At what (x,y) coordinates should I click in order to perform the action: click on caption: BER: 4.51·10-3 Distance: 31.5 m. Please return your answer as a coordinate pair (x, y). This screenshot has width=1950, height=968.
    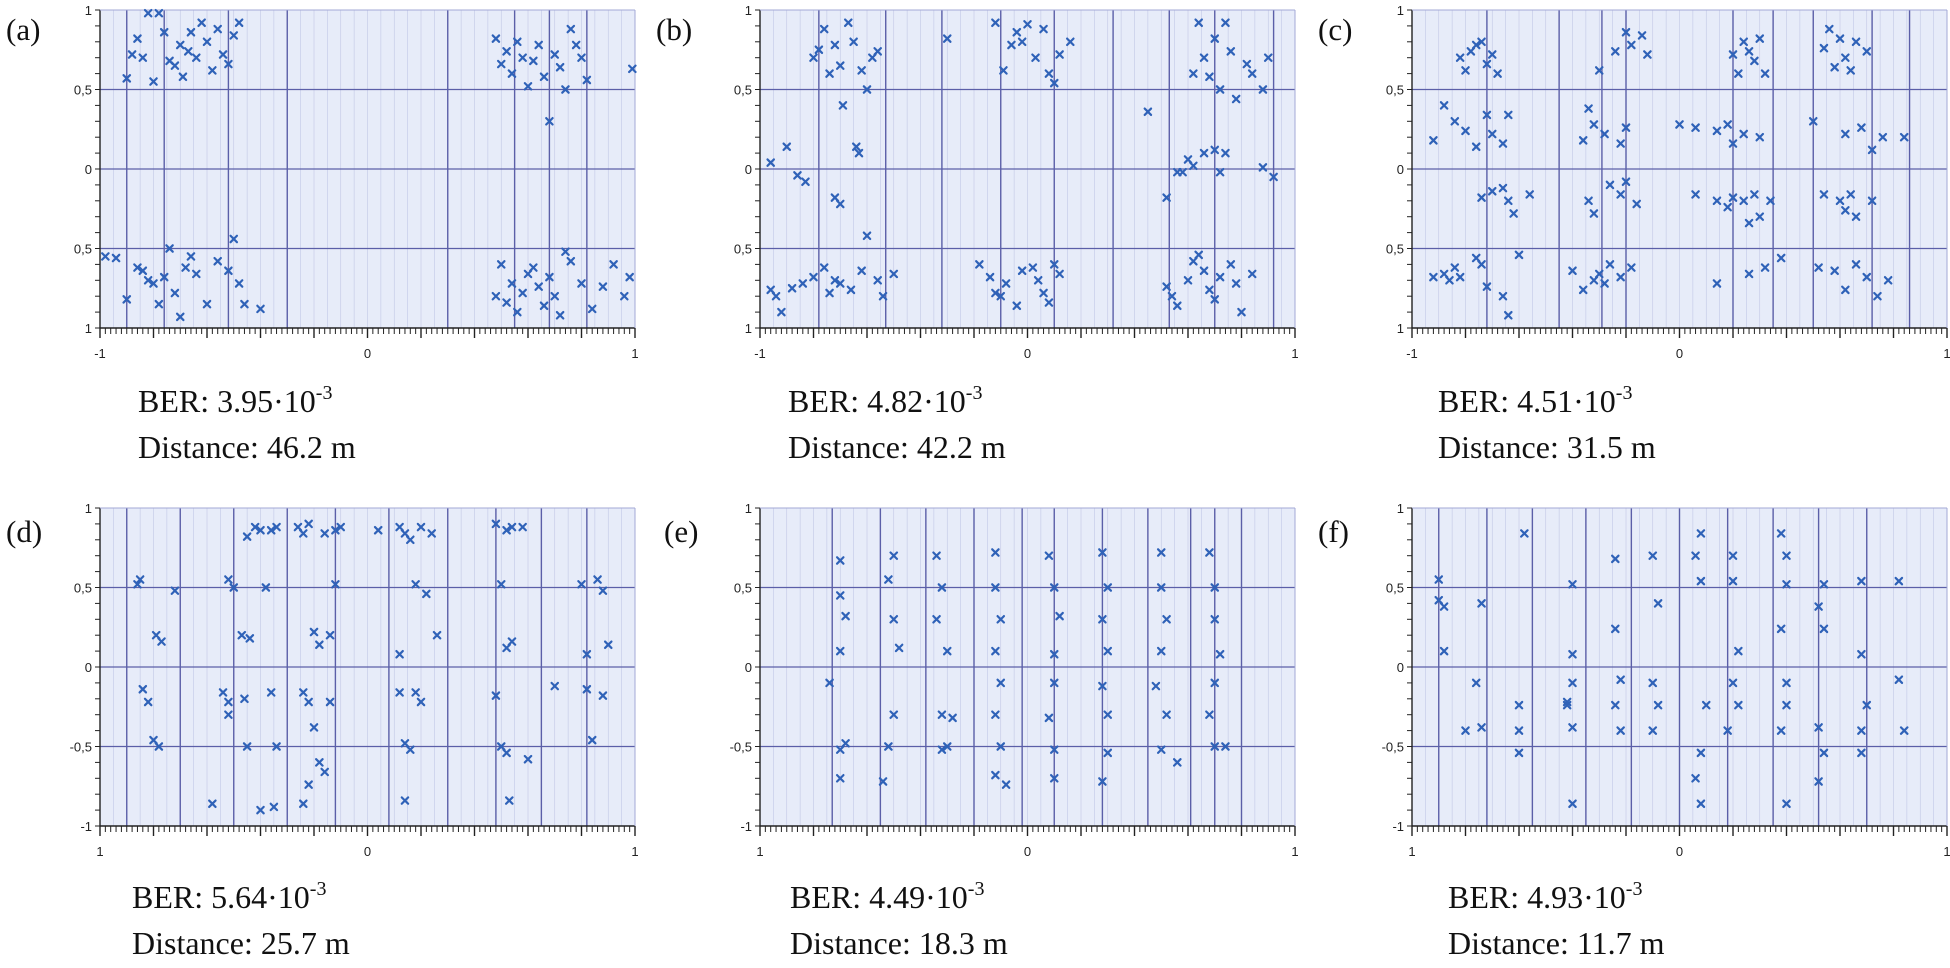
    Looking at the image, I should click on (1547, 424).